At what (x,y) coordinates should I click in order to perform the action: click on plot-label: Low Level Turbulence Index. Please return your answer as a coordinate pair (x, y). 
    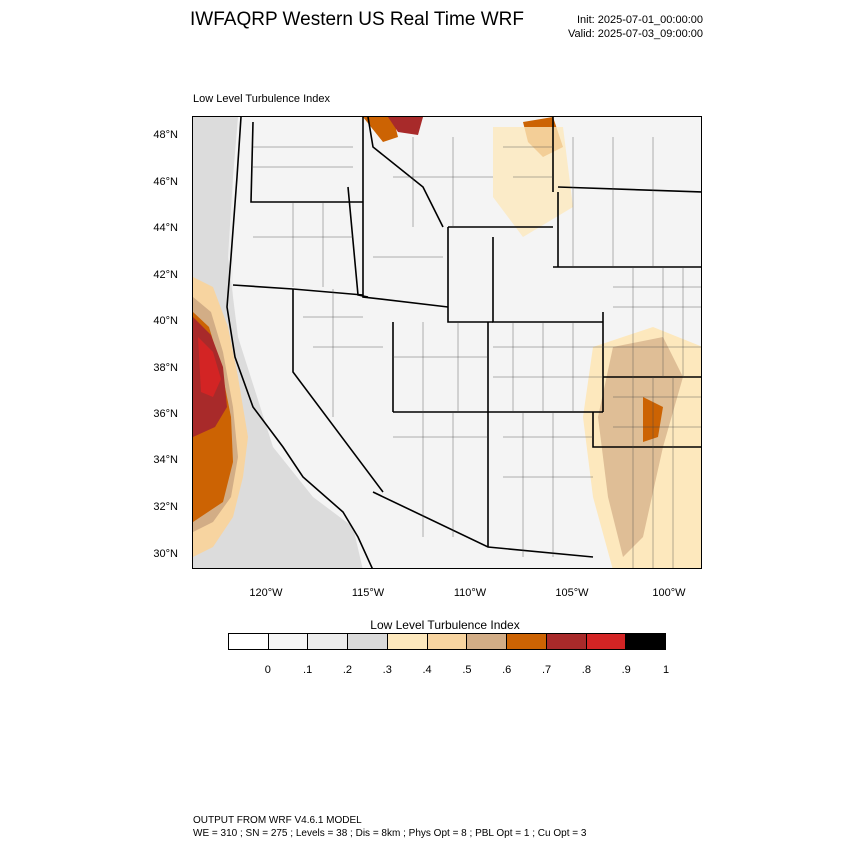
    Looking at the image, I should click on (261, 99).